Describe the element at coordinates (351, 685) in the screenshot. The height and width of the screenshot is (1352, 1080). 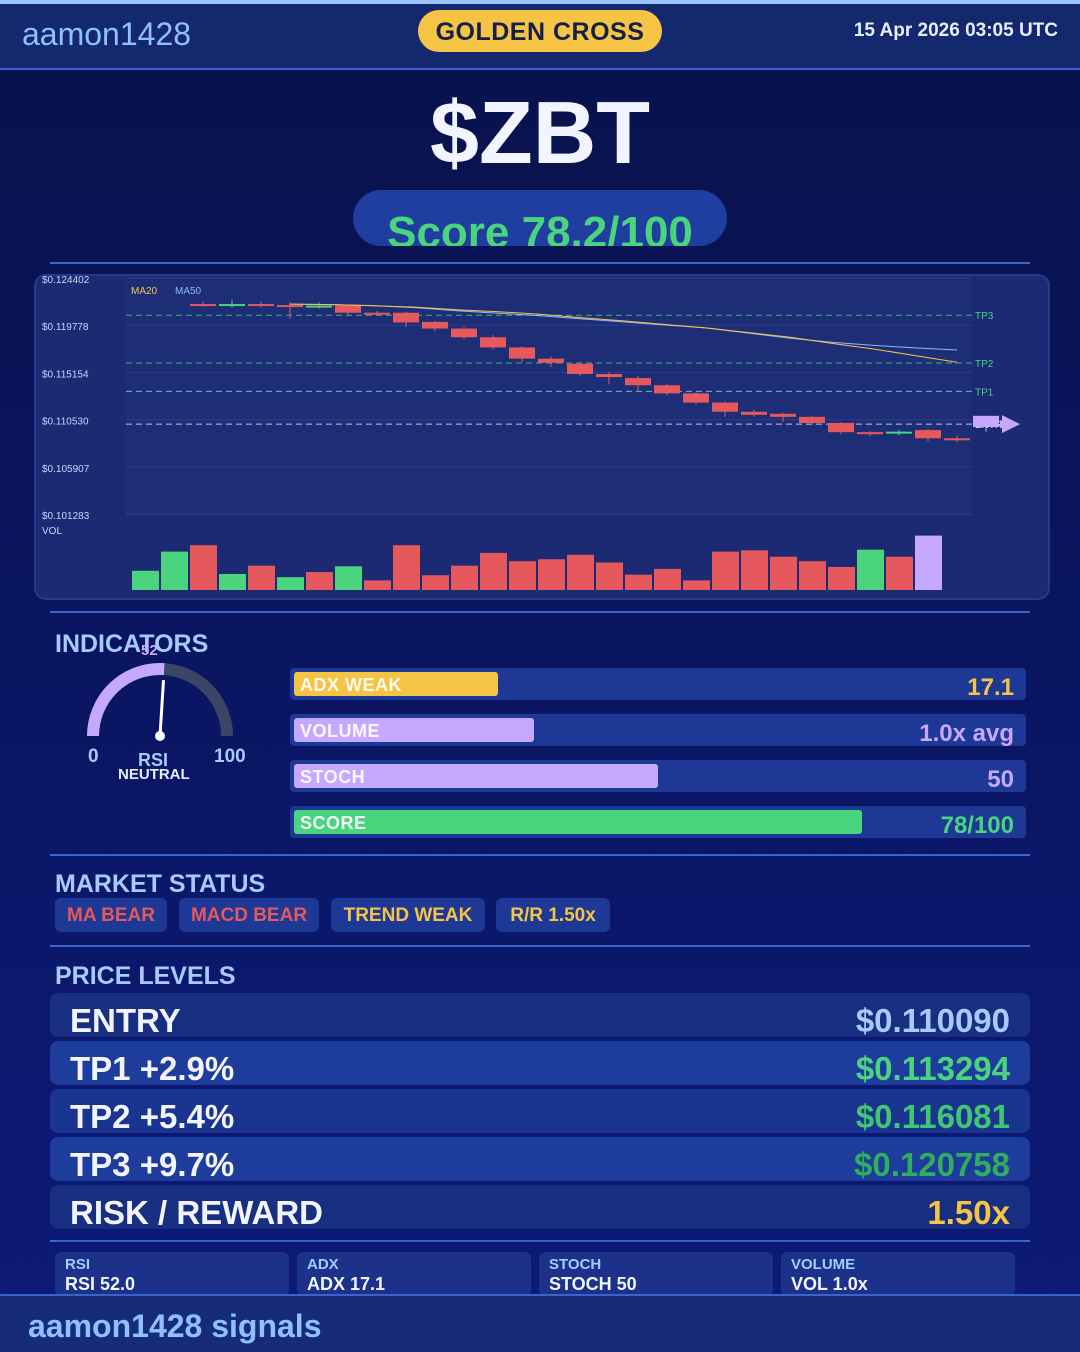
I see `indicator-bar-label: ADX WEAK` at that location.